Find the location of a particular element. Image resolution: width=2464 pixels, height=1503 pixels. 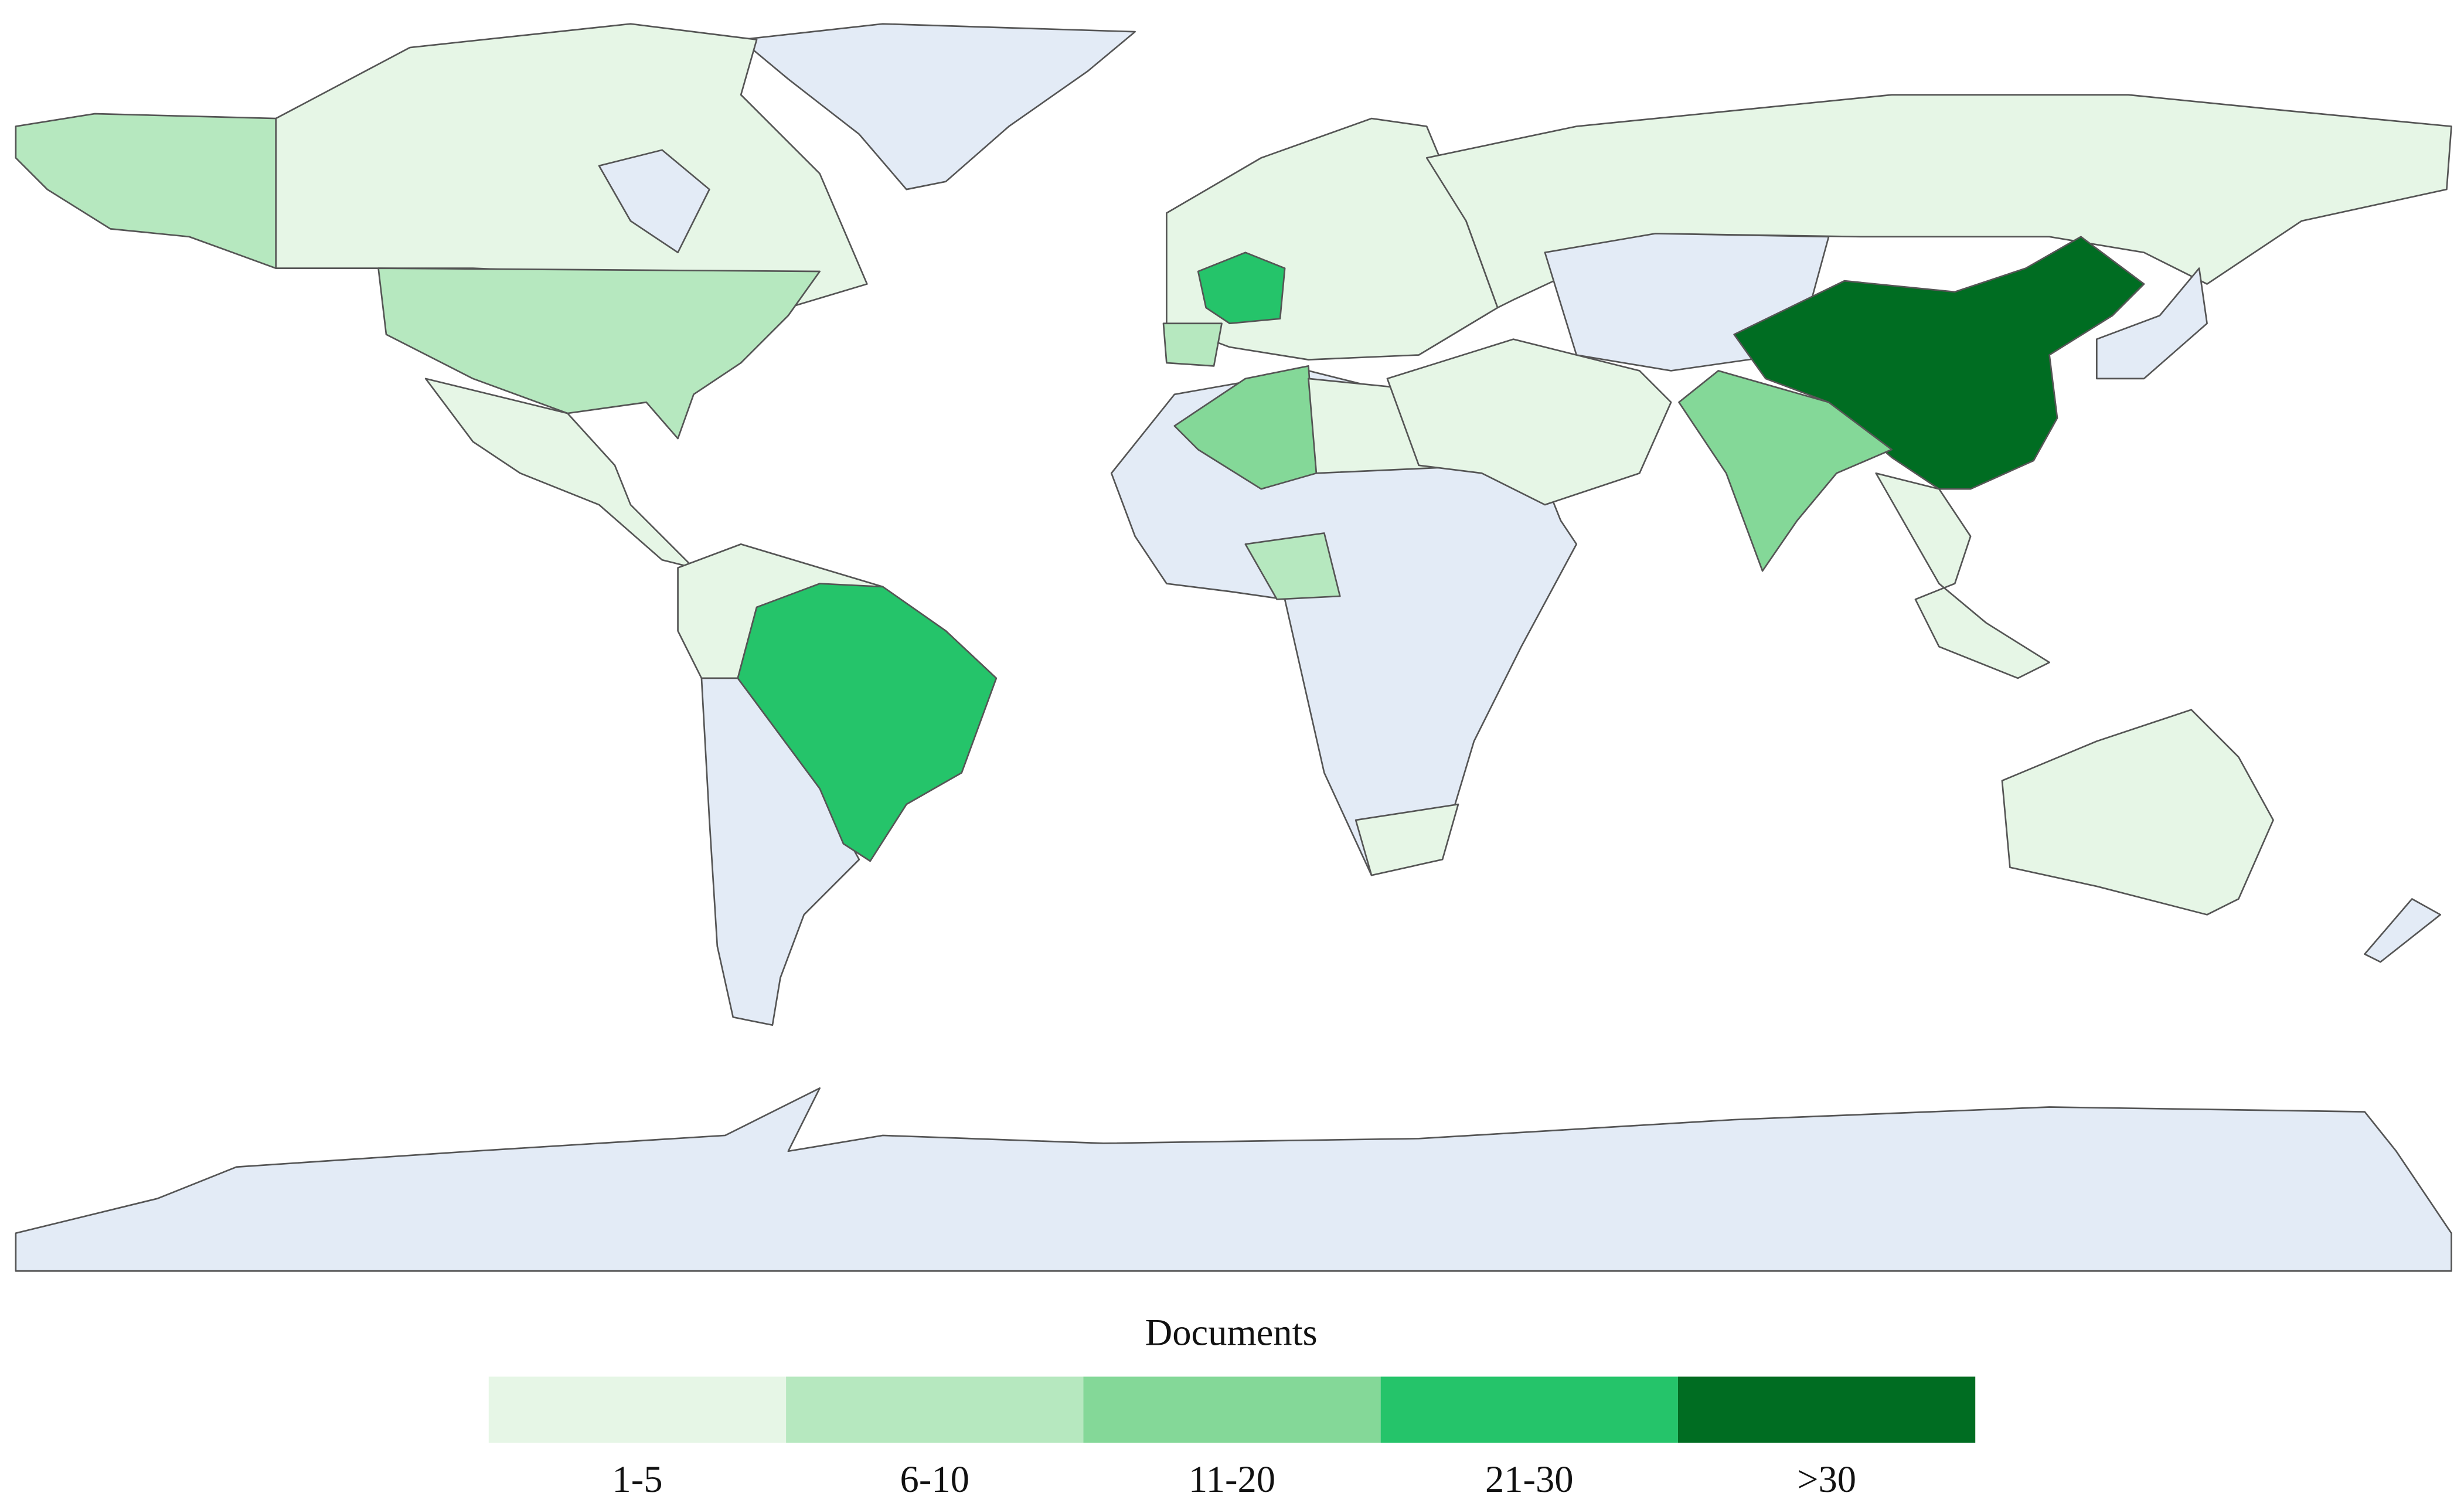

legend: Documents 1-5 6-10 11-20 21-30 >30 is located at coordinates (1232, 1405).